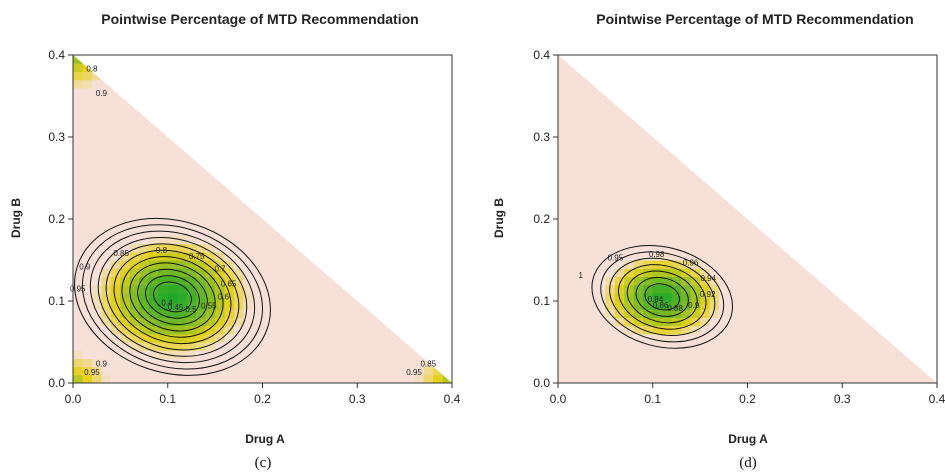 Image resolution: width=945 pixels, height=476 pixels. Describe the element at coordinates (56, 137) in the screenshot. I see `y-tick-label: 0.3` at that location.